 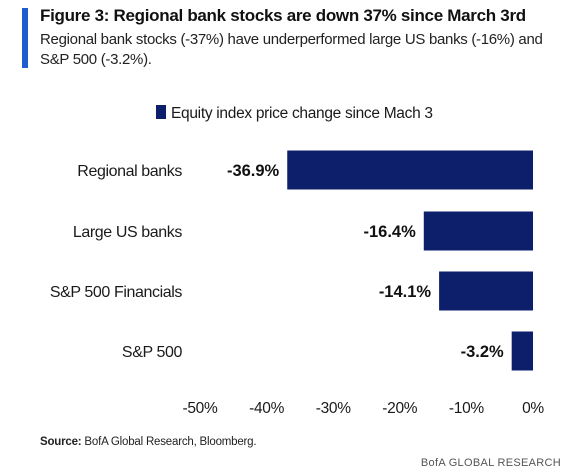 What do you see at coordinates (400, 408) in the screenshot?
I see `x-tick-label: -20%` at bounding box center [400, 408].